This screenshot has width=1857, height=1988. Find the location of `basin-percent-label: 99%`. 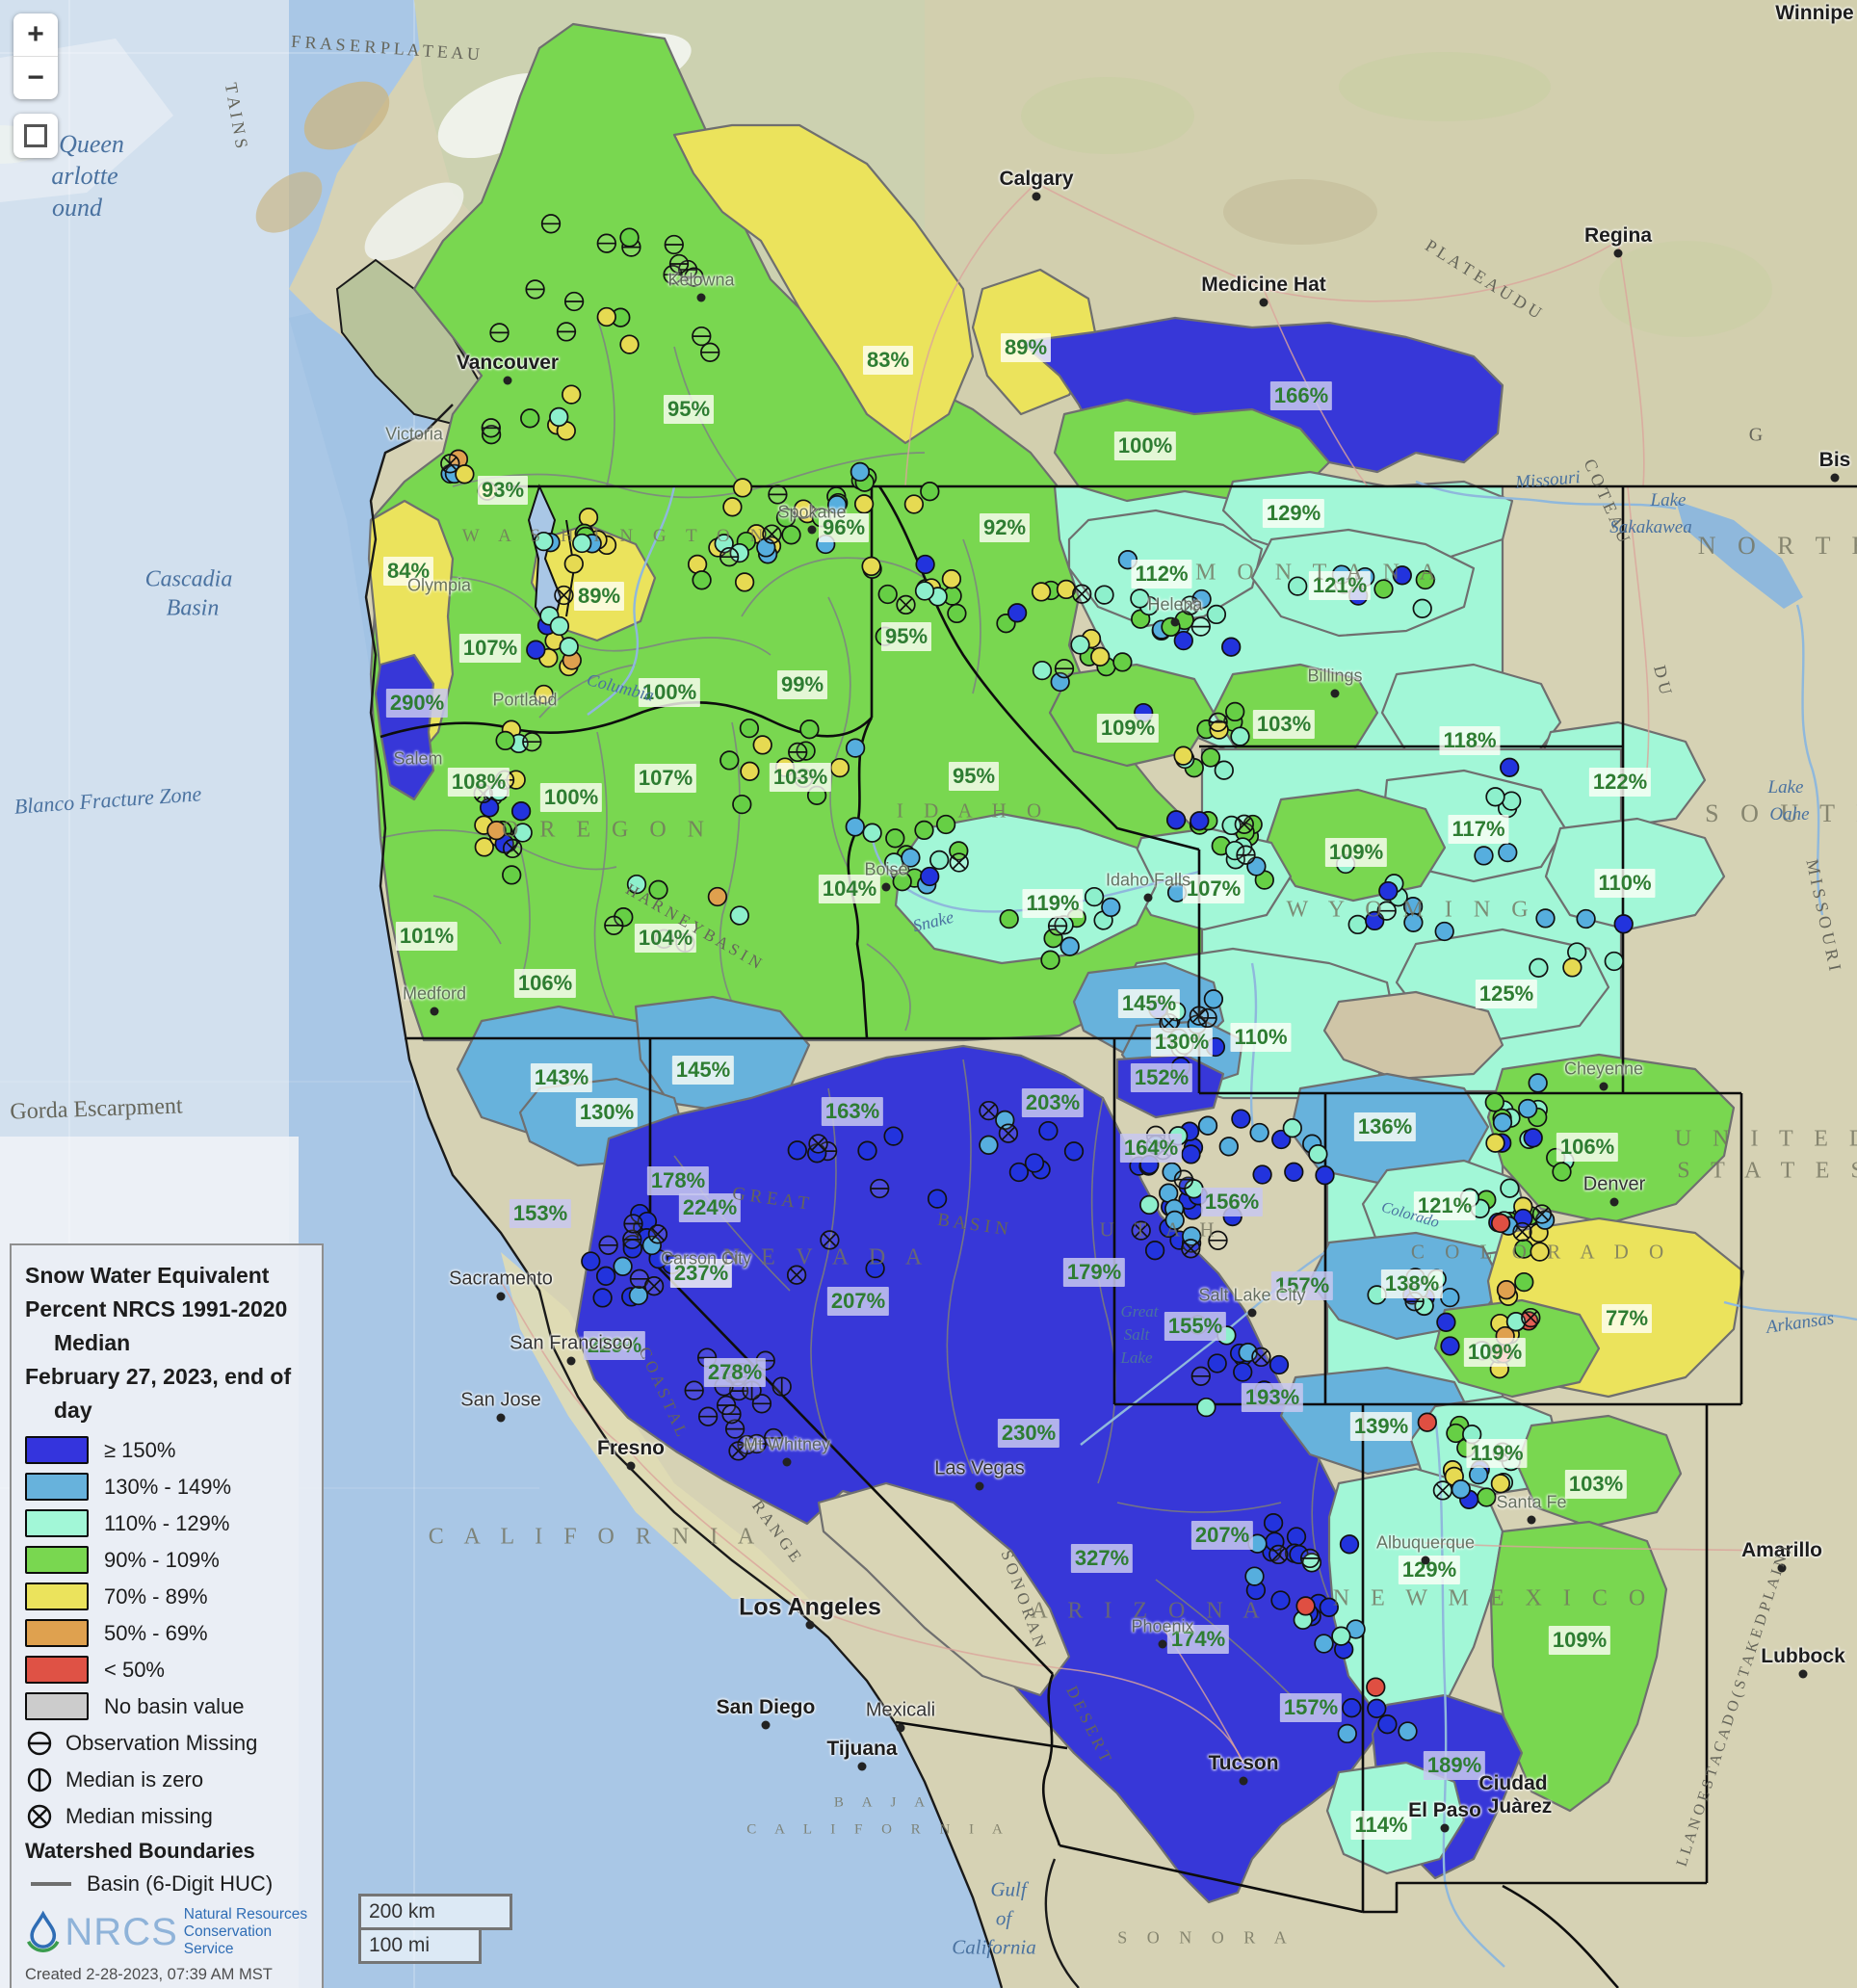

basin-percent-label: 99% is located at coordinates (802, 684).